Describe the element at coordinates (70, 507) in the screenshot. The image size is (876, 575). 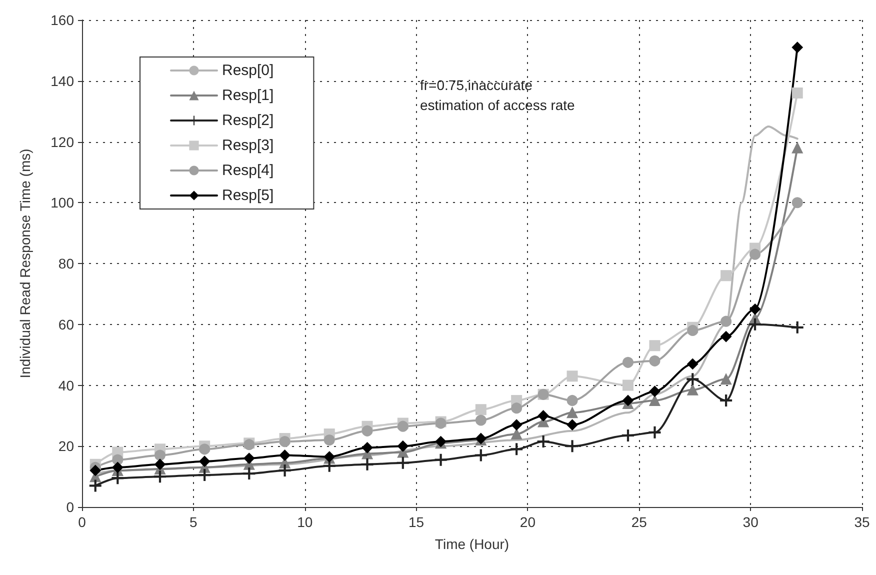
I see `y-tick-label: 0` at that location.